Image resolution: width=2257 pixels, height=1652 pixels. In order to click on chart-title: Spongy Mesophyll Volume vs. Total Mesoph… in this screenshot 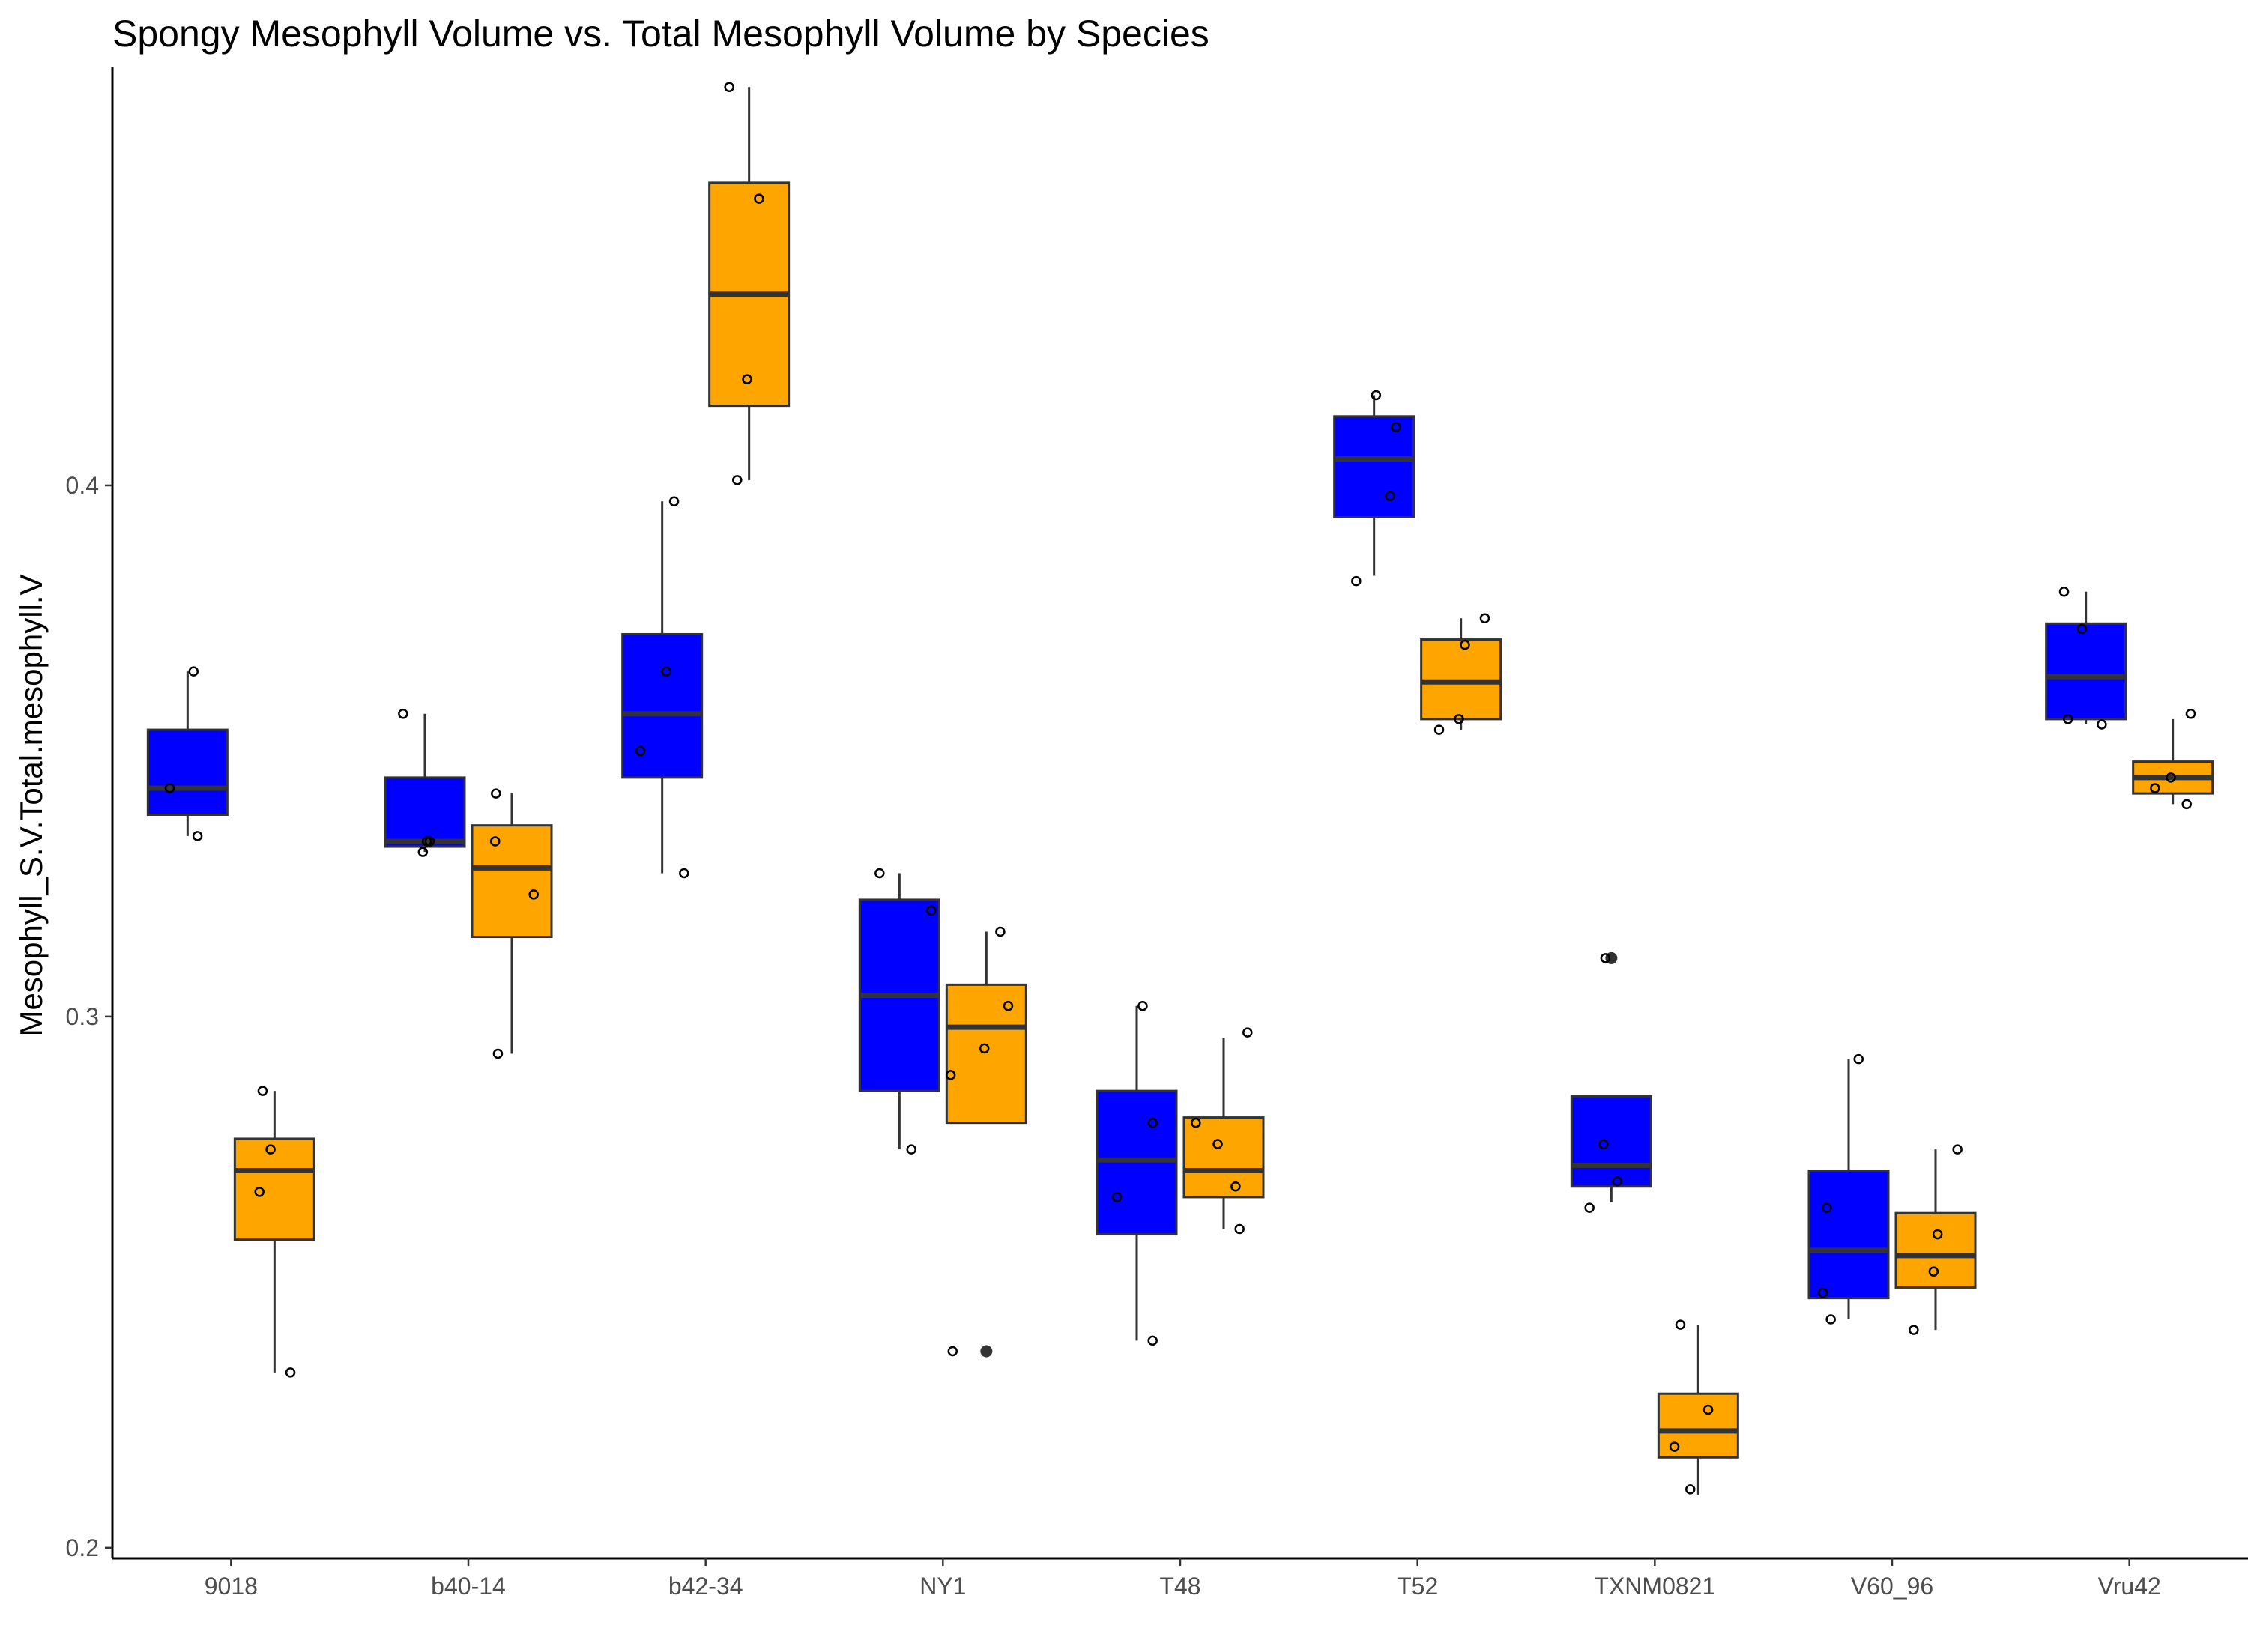, I will do `click(660, 34)`.